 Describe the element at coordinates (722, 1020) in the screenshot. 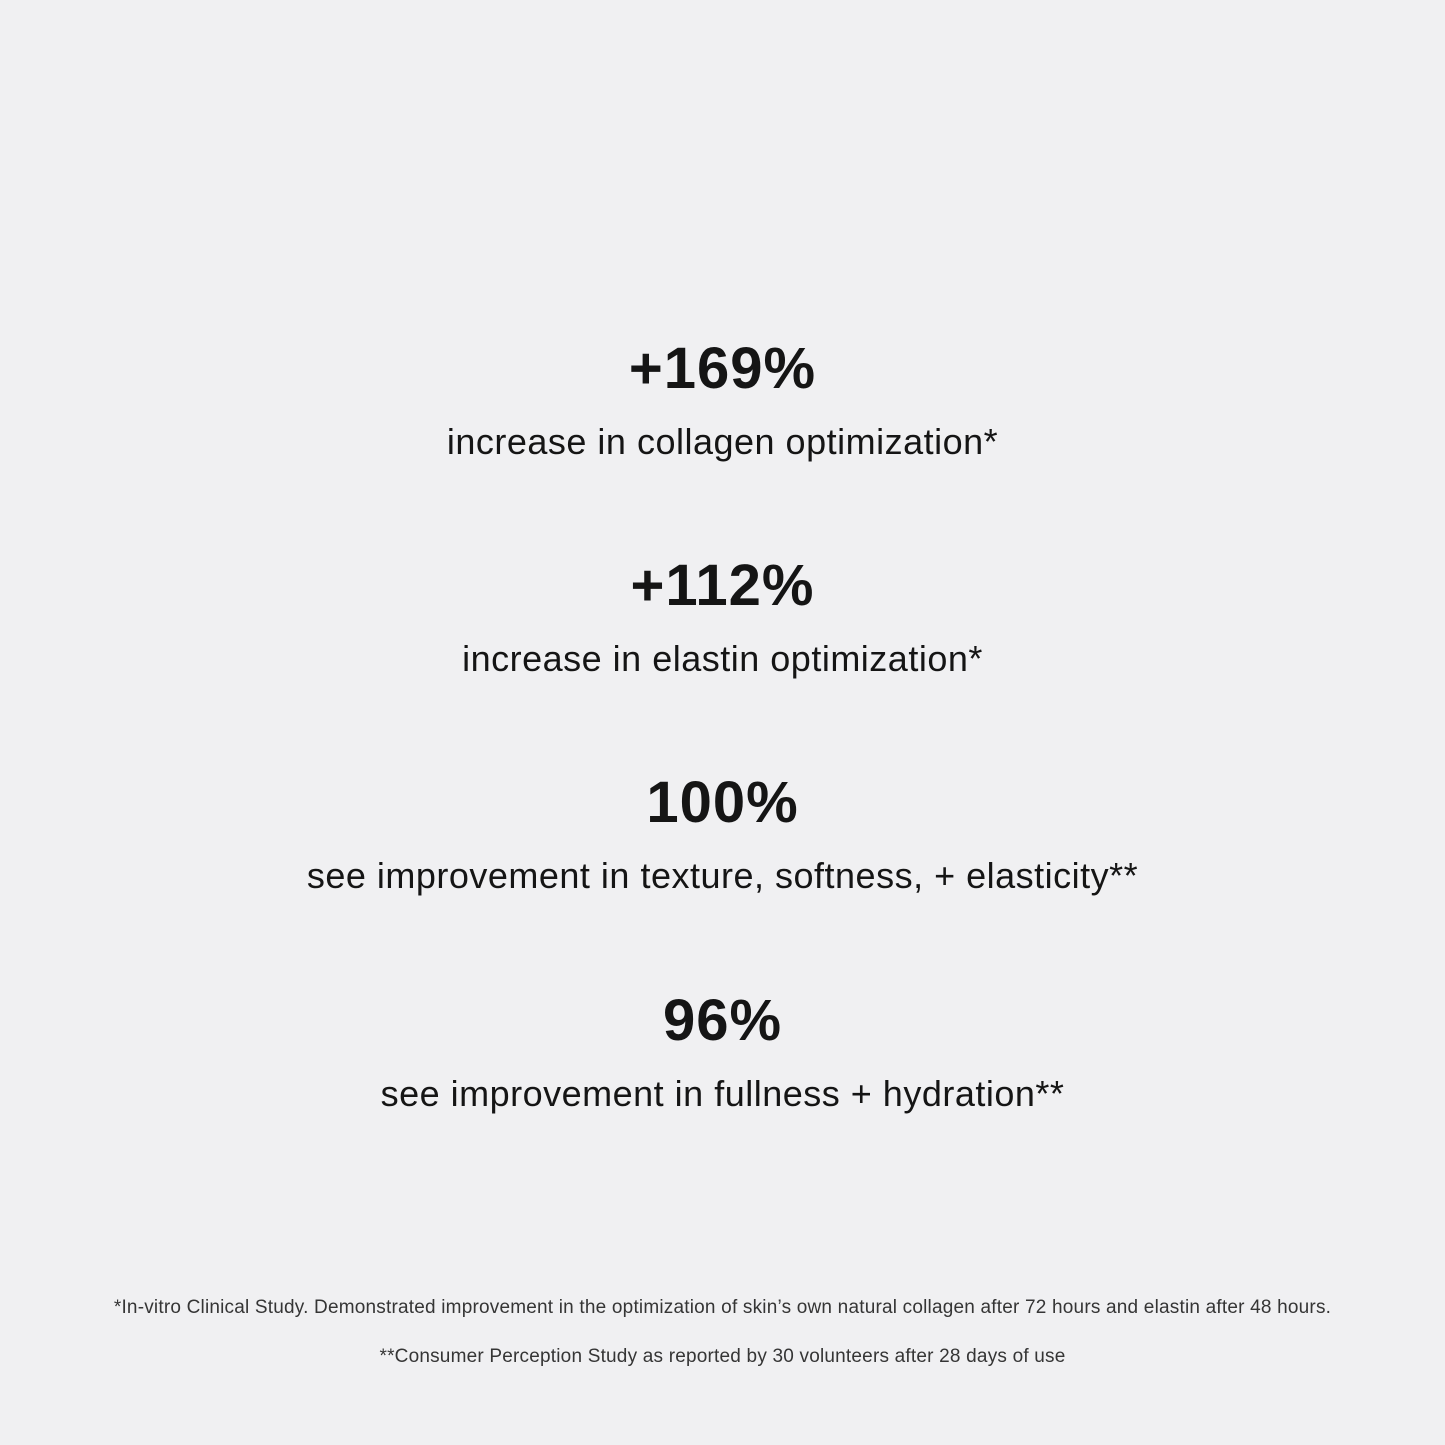

I see `stat-value-fullness: 96%` at that location.